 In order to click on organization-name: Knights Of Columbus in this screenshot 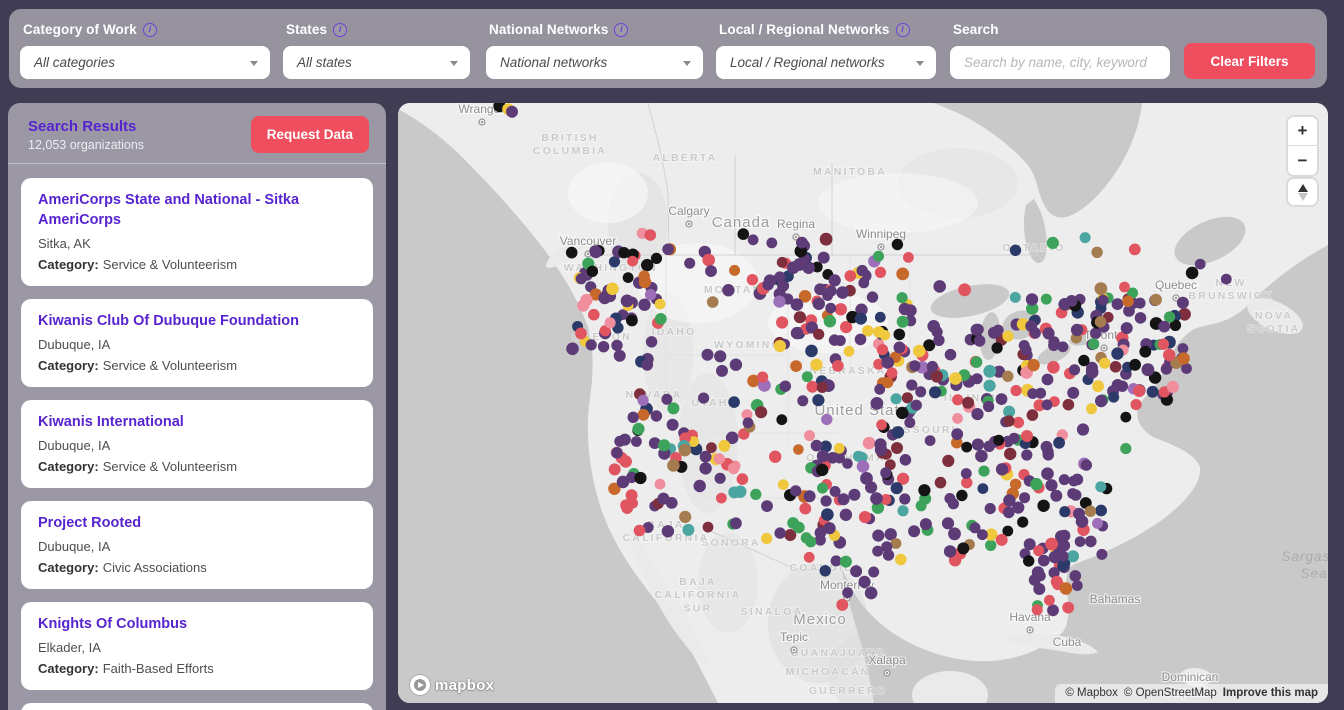, I will do `click(113, 624)`.